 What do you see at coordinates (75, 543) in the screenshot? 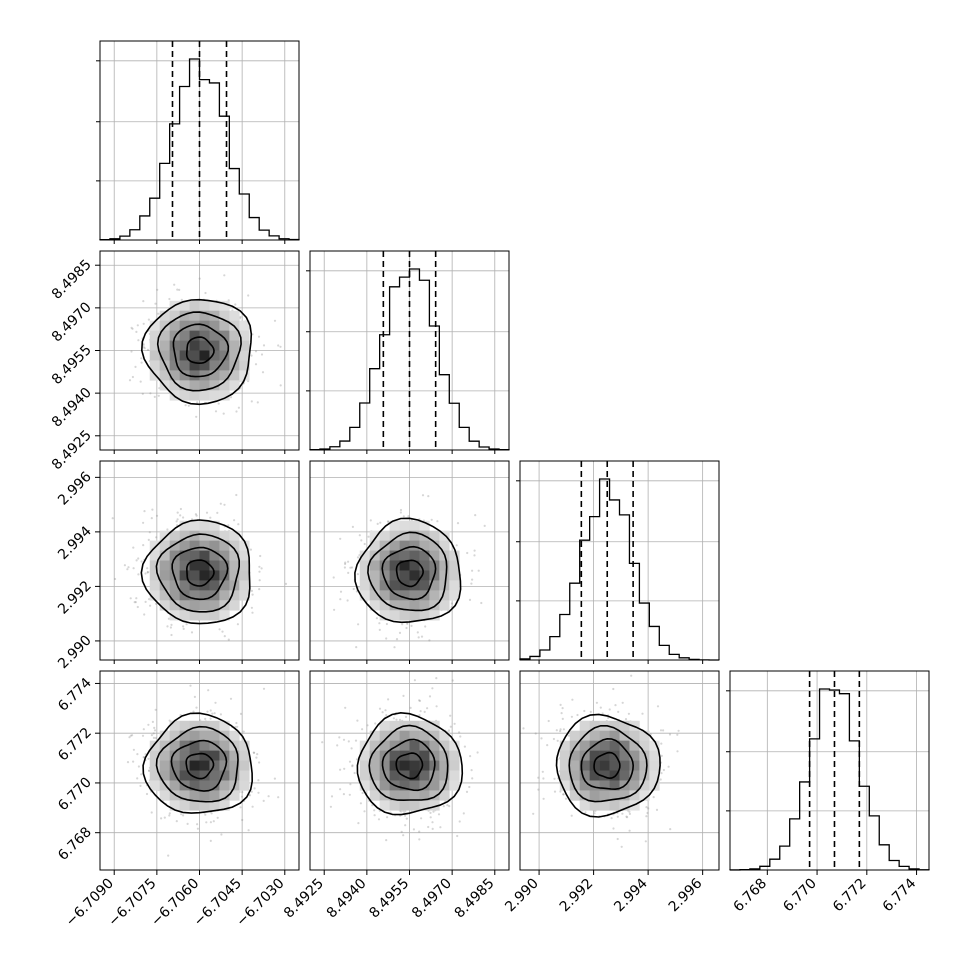
I see `y-tick-label: 2.994` at bounding box center [75, 543].